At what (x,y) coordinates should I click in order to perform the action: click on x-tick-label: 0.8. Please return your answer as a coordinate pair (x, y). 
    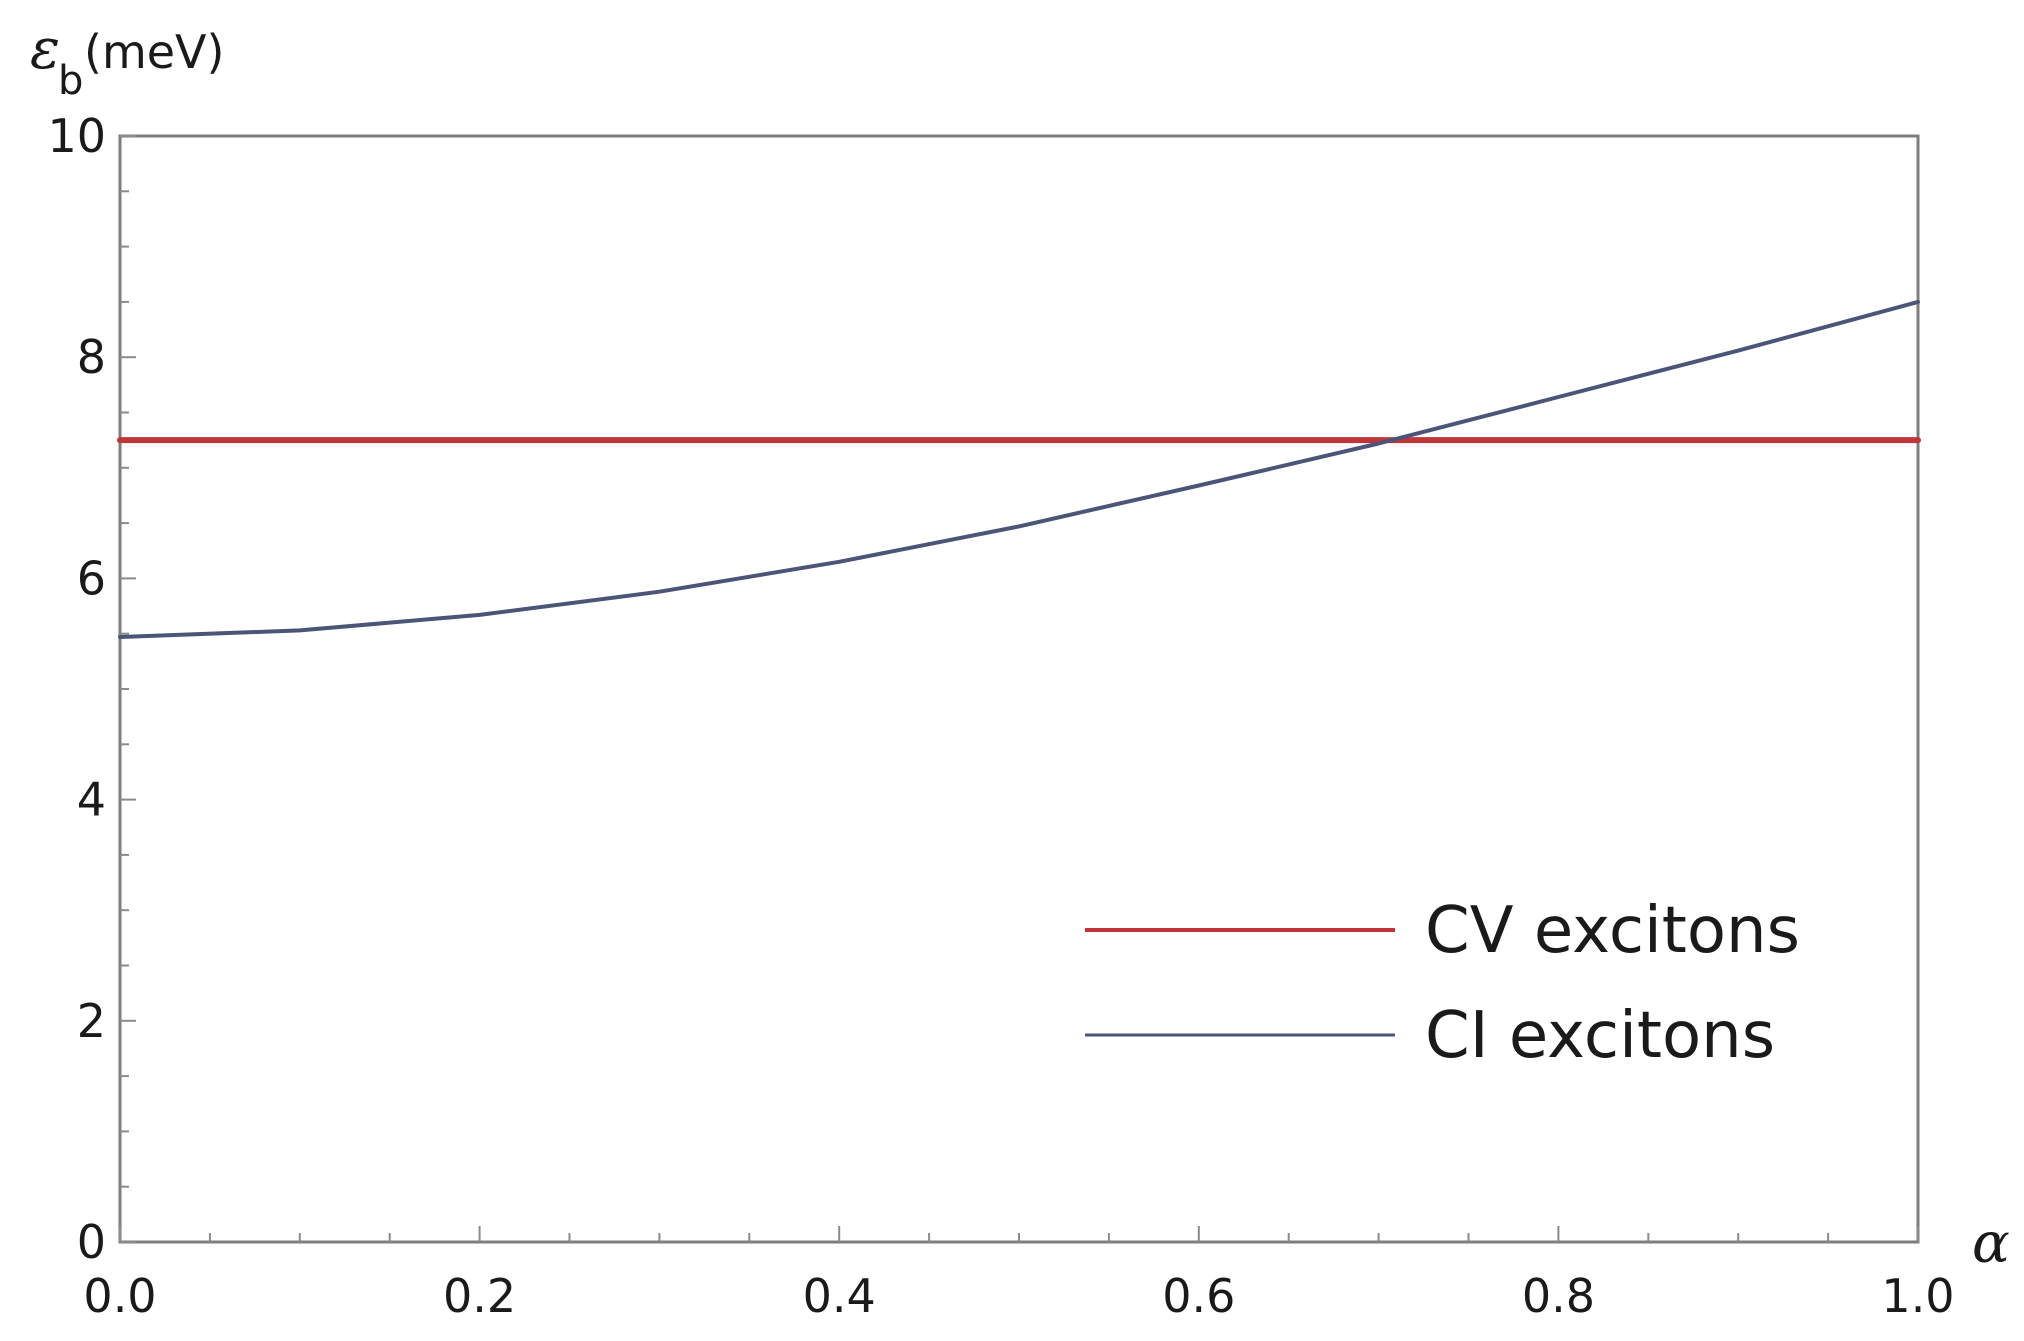
    Looking at the image, I should click on (1558, 1296).